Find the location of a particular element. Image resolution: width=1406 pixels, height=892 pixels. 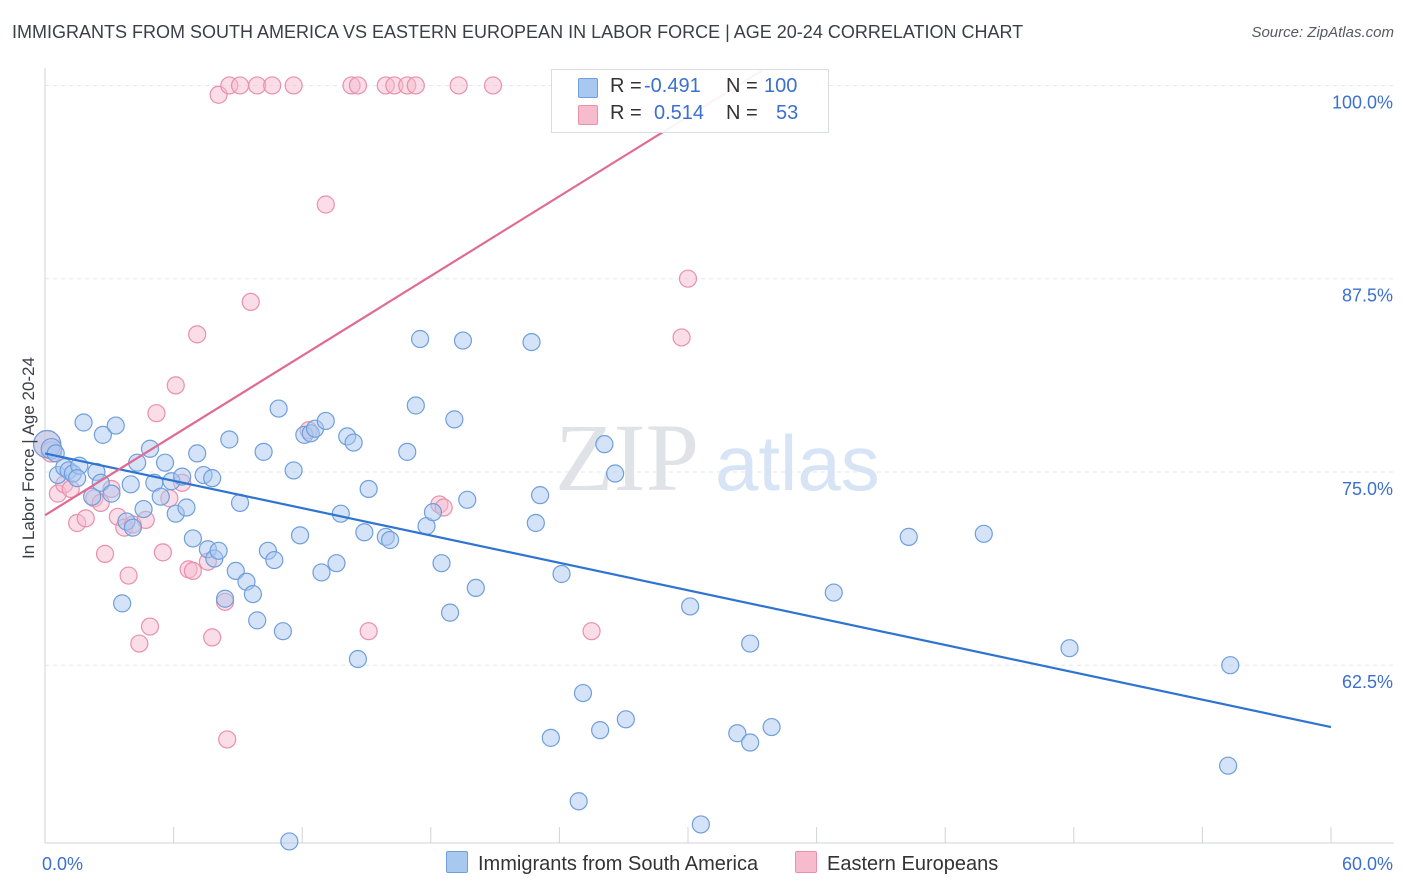

y-tick-label: 62.5% is located at coordinates (1367, 682).